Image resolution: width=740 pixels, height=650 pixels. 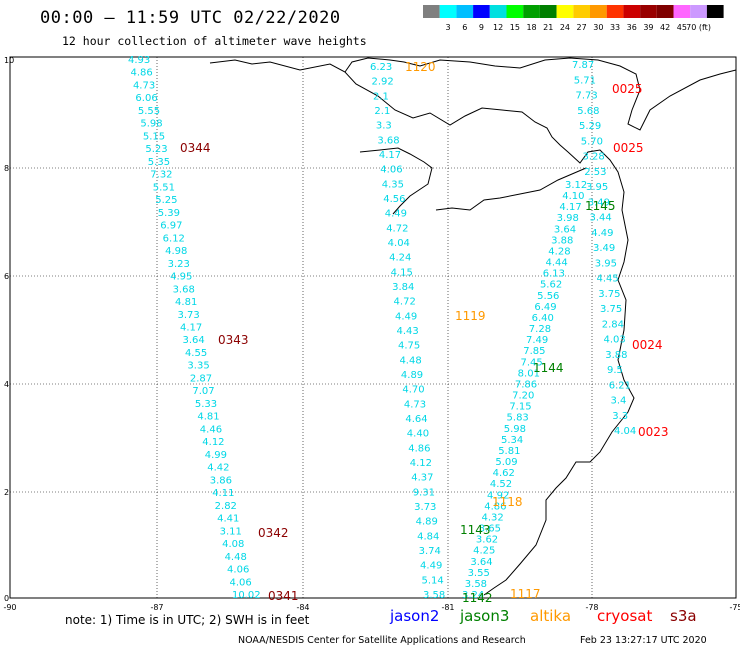 What do you see at coordinates (531, 27) in the screenshot?
I see `color-scale-label: 18` at bounding box center [531, 27].